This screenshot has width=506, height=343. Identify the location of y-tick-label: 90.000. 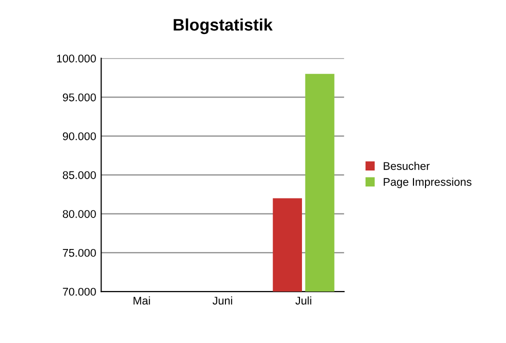
(79, 136).